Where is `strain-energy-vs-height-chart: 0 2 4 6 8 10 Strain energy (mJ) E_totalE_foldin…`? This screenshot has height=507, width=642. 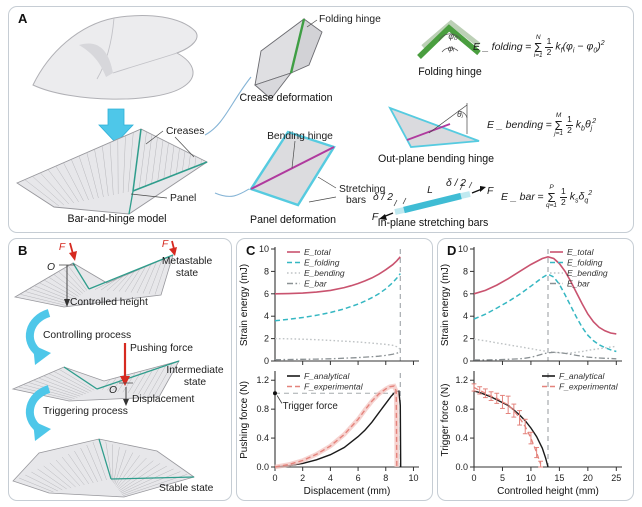
strain-energy-vs-height-chart: 0 2 4 6 8 10 Strain energy (mJ) E_totalE_foldin… is located at coordinates (531, 305).